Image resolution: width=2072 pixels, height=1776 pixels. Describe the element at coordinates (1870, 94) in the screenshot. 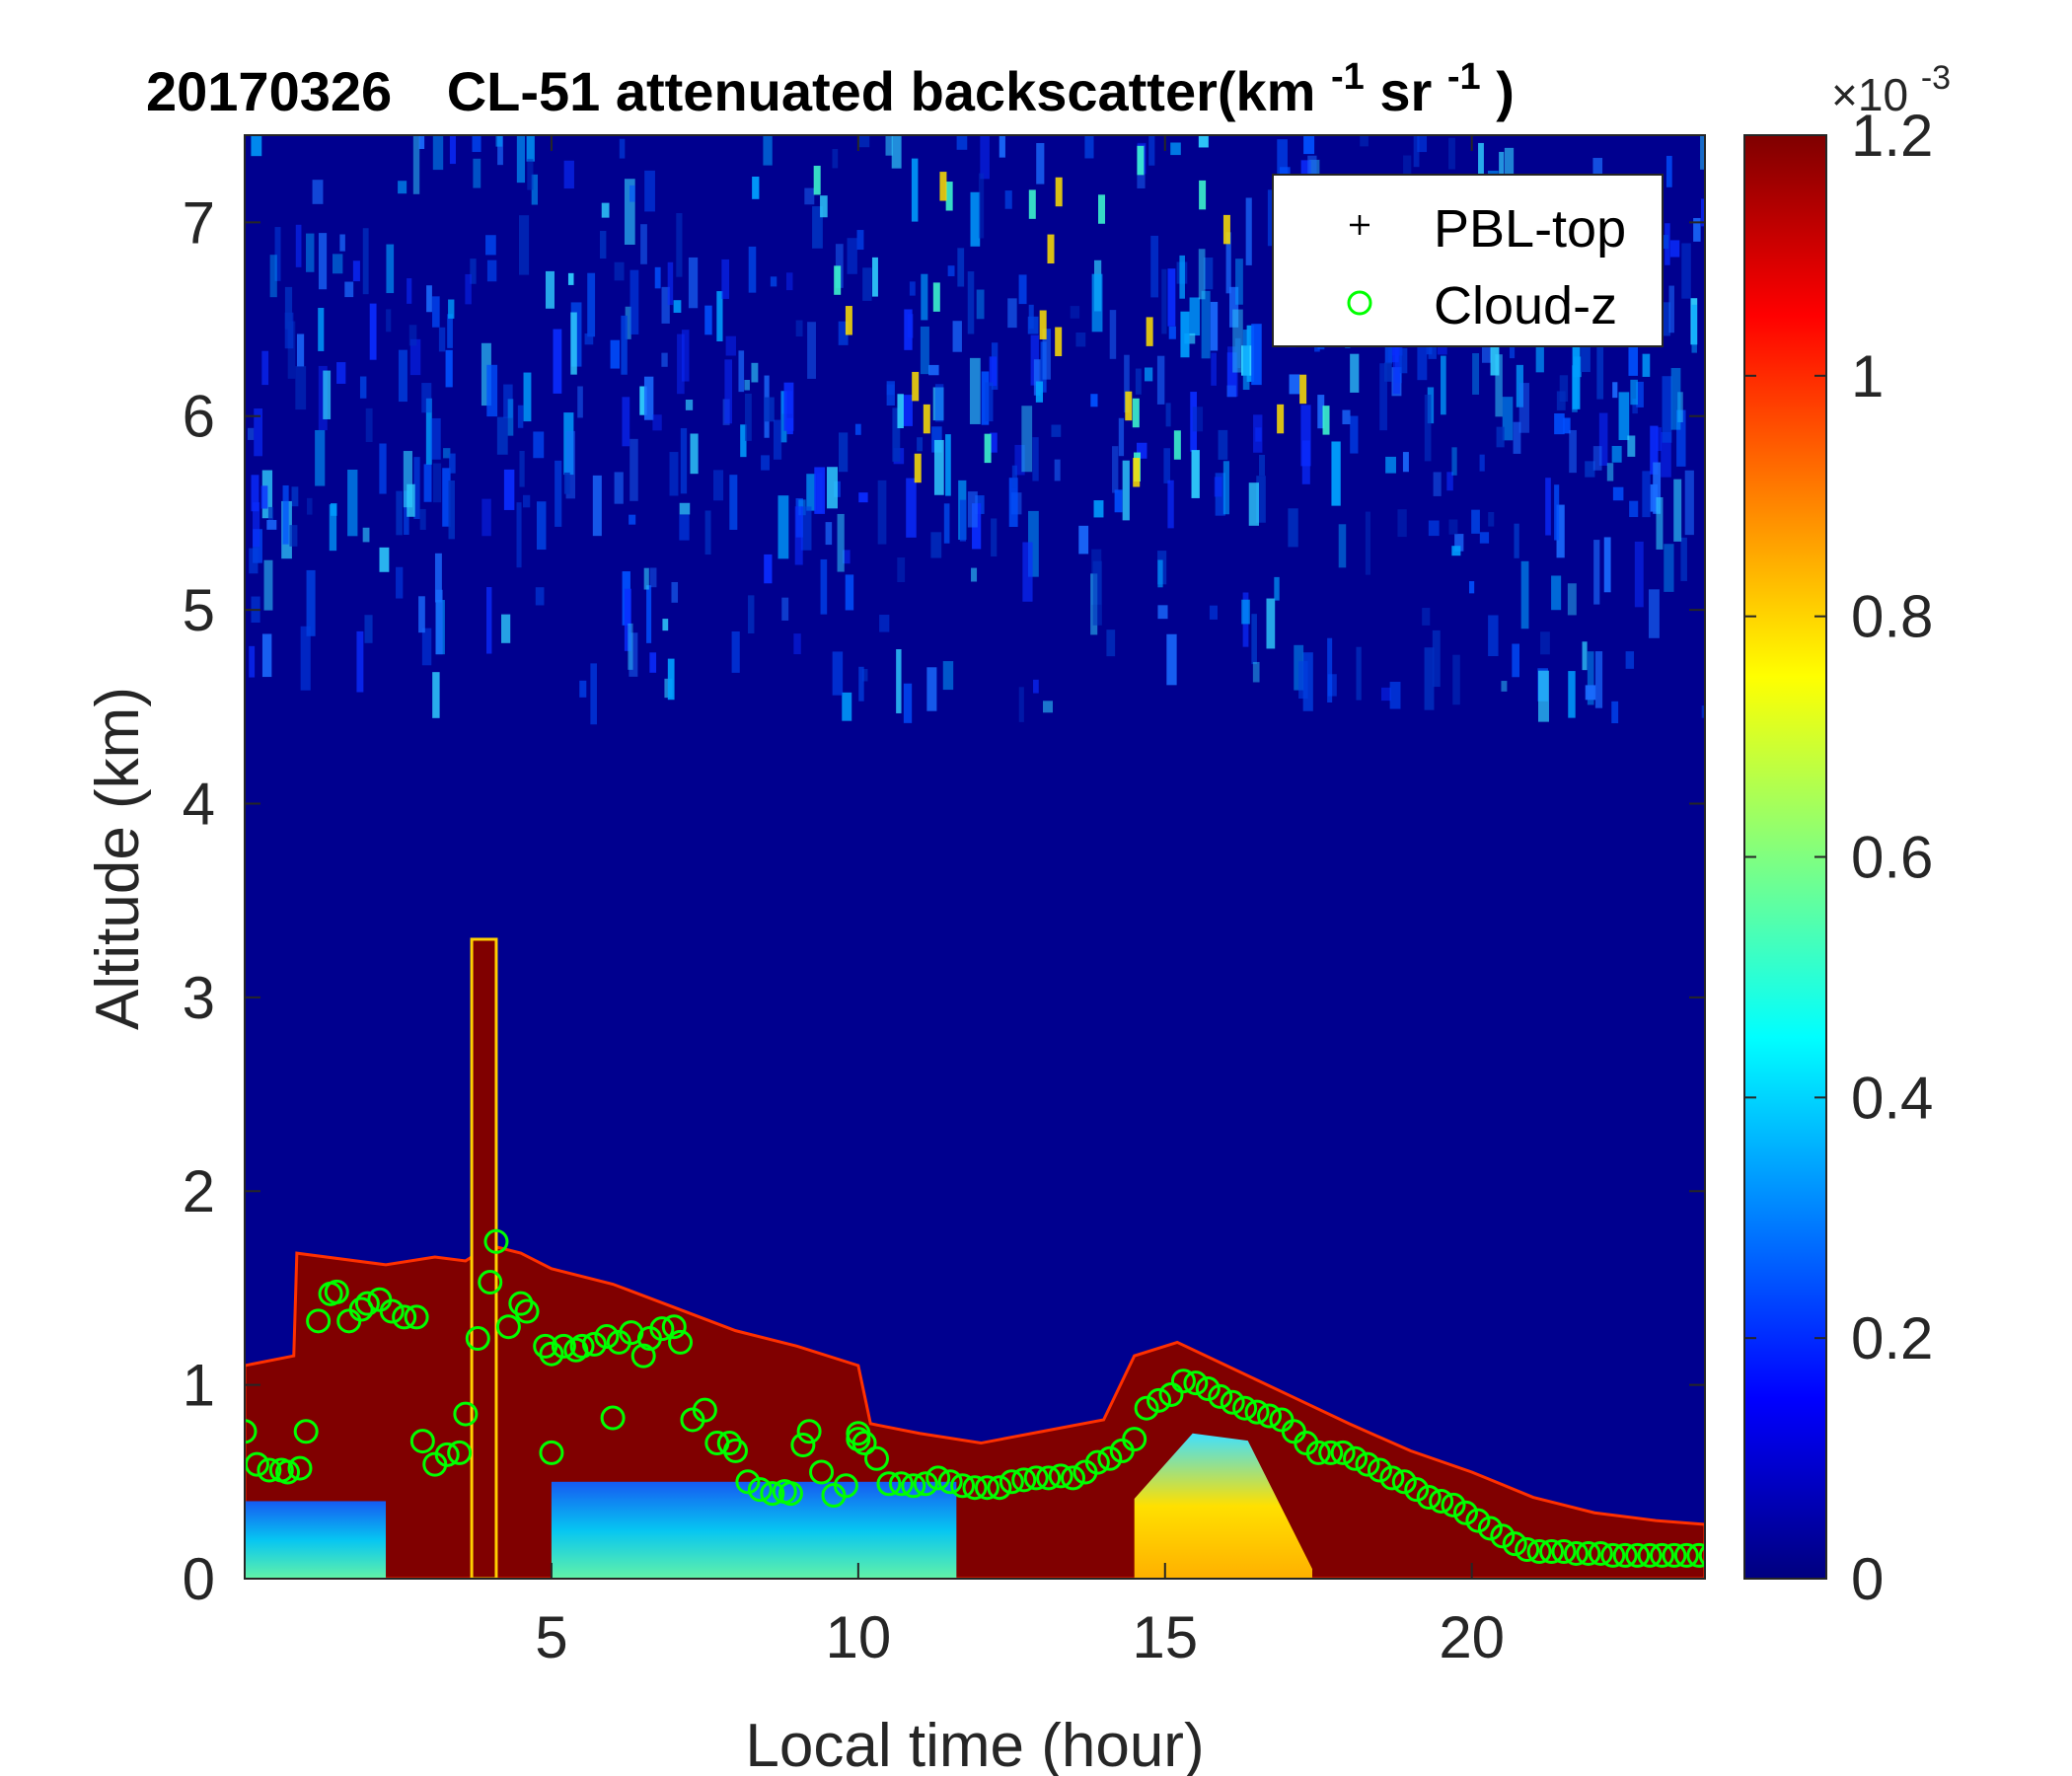

I see `colorbar-multiplier-base: ×10` at that location.